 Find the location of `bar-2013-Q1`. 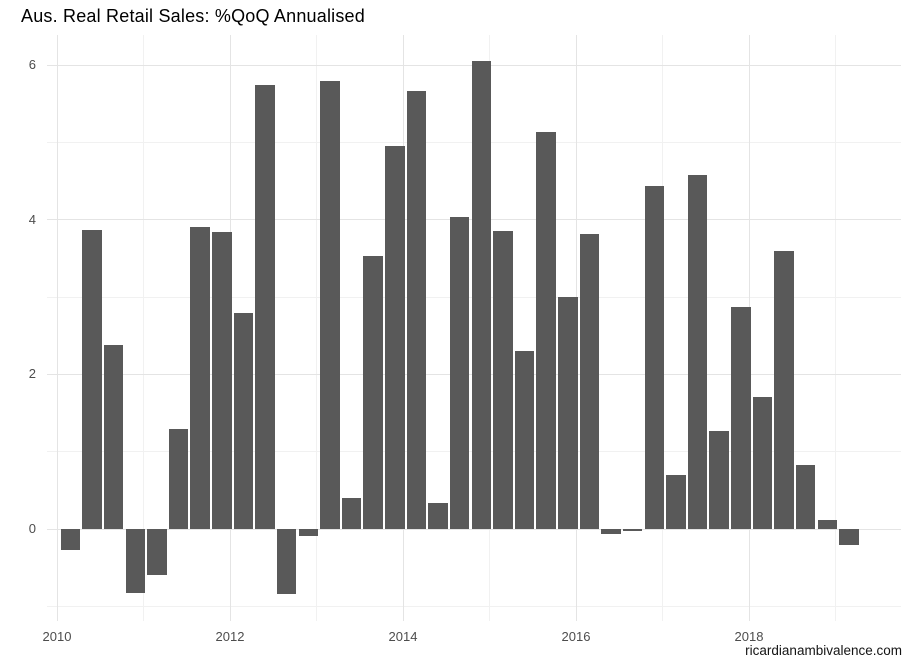

bar-2013-Q1 is located at coordinates (330, 304).